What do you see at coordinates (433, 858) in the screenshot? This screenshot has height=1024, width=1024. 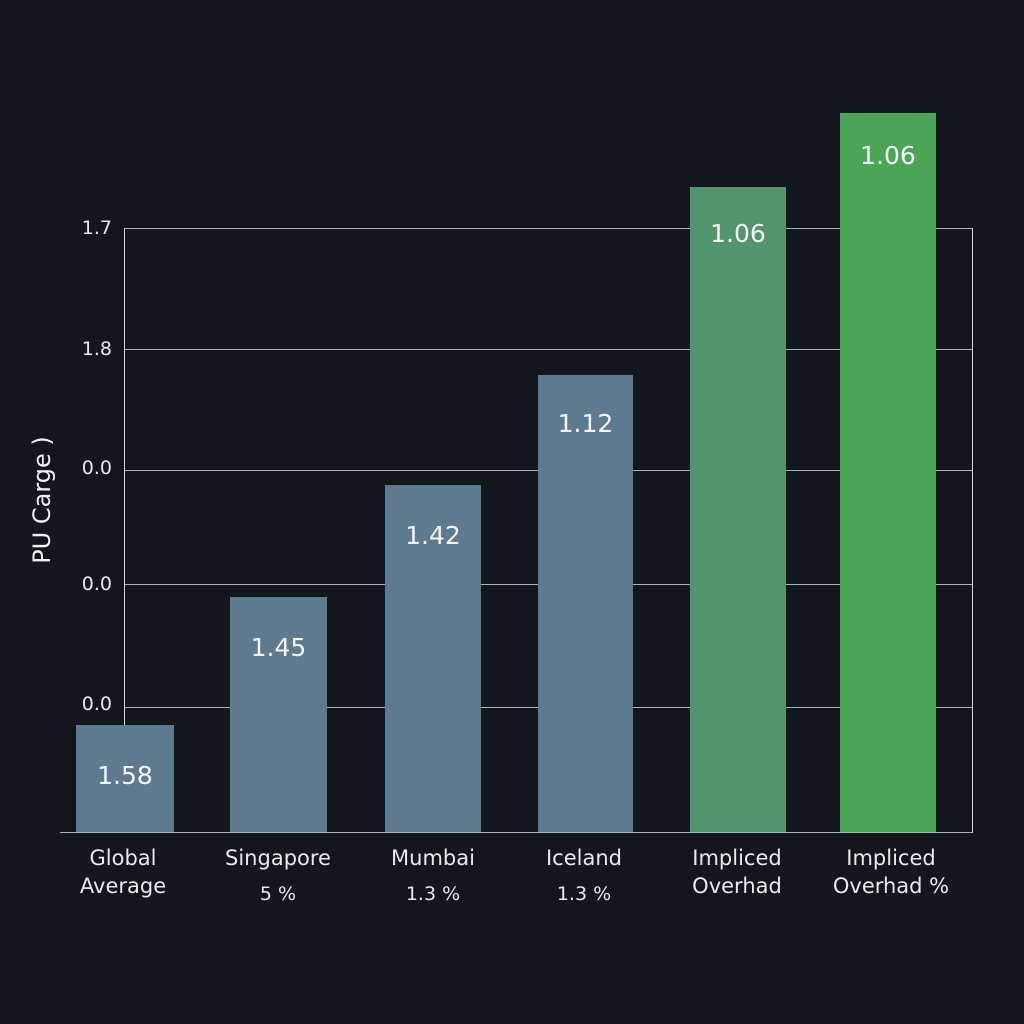 I see `x-label-line1: Mumbai` at bounding box center [433, 858].